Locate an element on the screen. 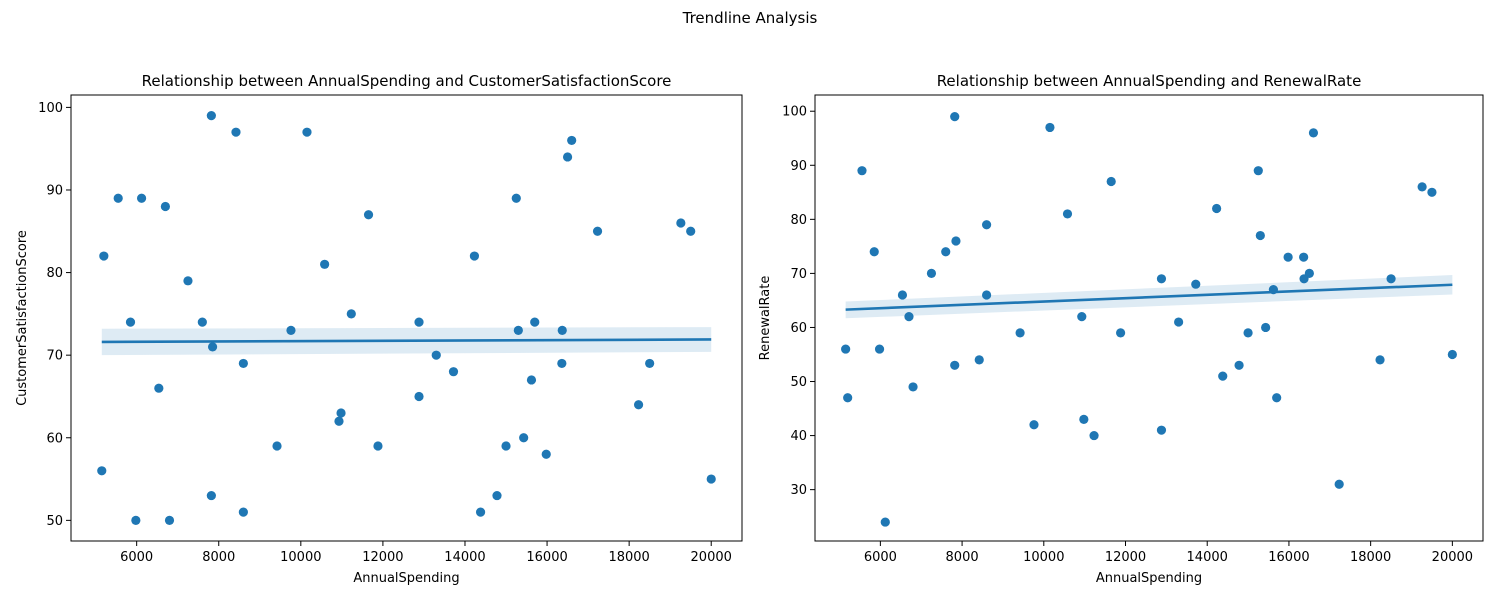 Image resolution: width=1500 pixels, height=600 pixels. x-tick-label: 6000 is located at coordinates (136, 557).